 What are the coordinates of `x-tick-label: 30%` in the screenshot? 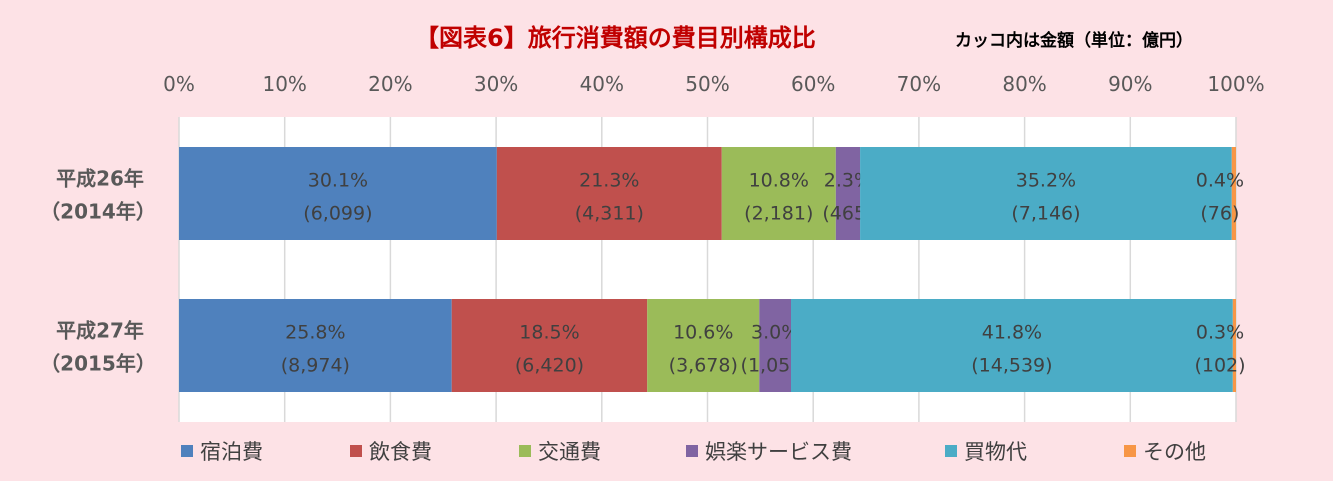 It's located at (496, 84).